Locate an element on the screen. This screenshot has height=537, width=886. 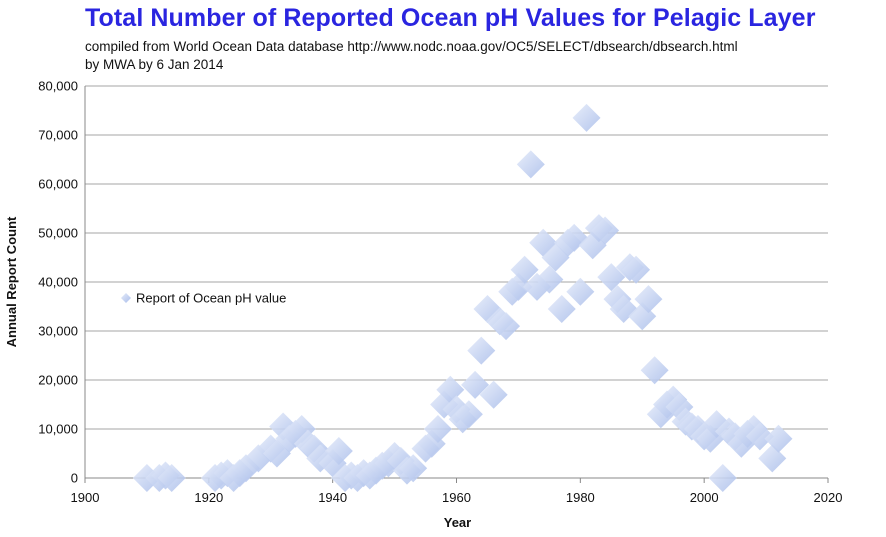
legend: Report of Ocean pH value is located at coordinates (203, 298).